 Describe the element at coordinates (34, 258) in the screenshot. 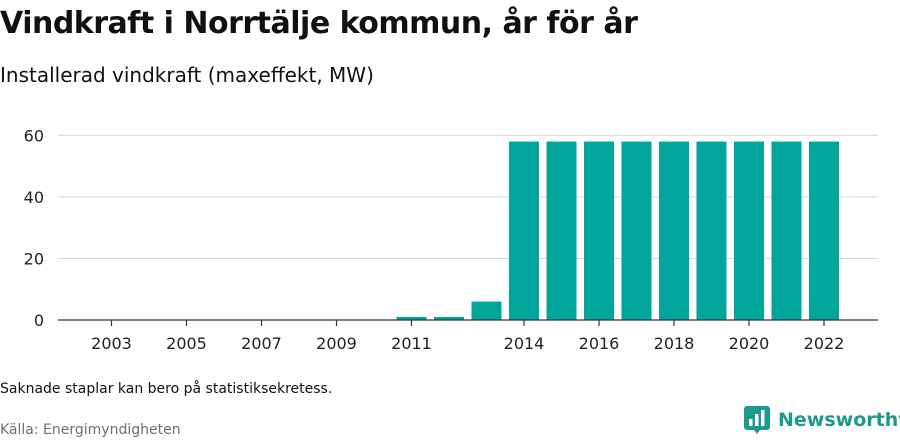

I see `y-tick-label: 20` at that location.